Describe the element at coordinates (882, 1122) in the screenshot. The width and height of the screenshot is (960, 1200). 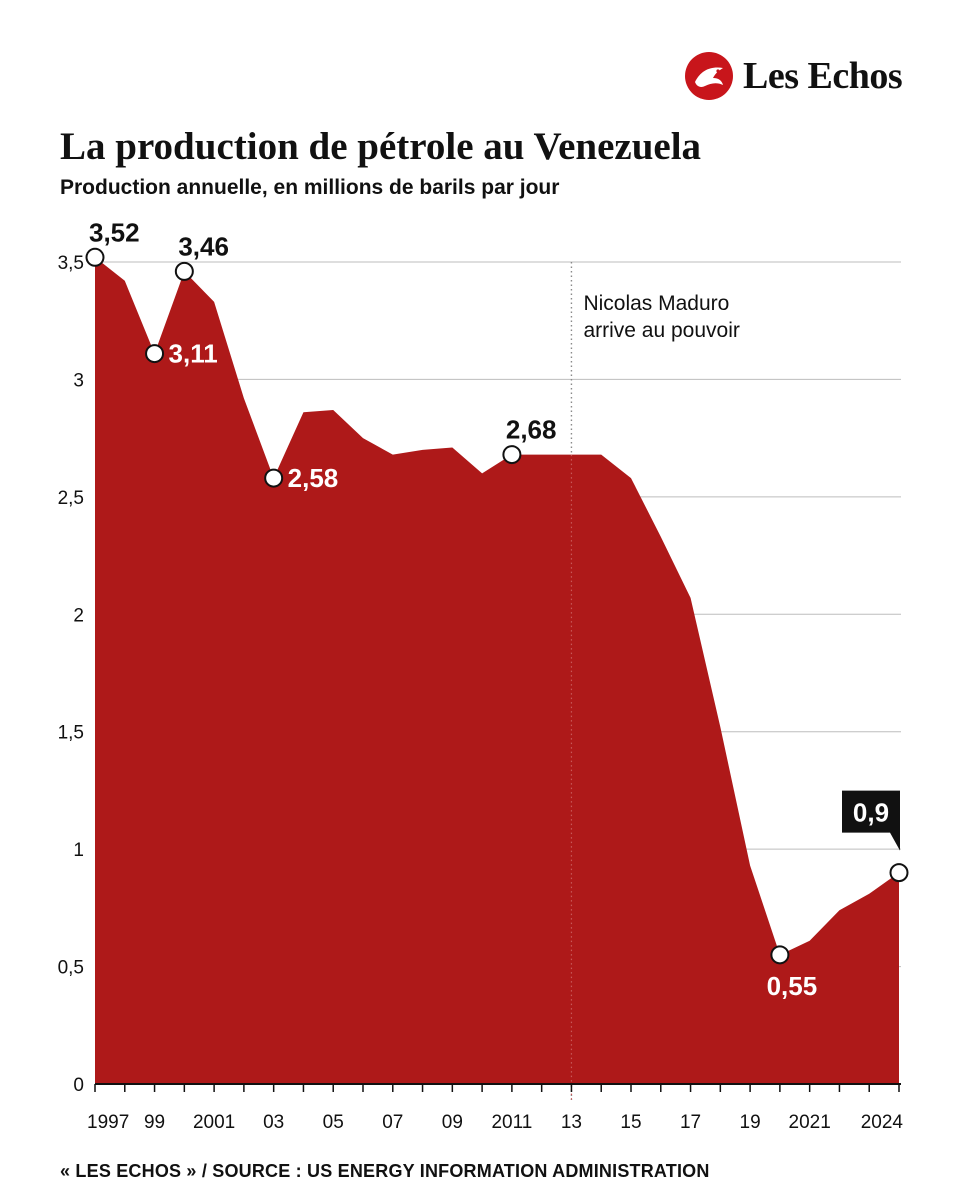
I see `x-tick-label: 2024` at that location.